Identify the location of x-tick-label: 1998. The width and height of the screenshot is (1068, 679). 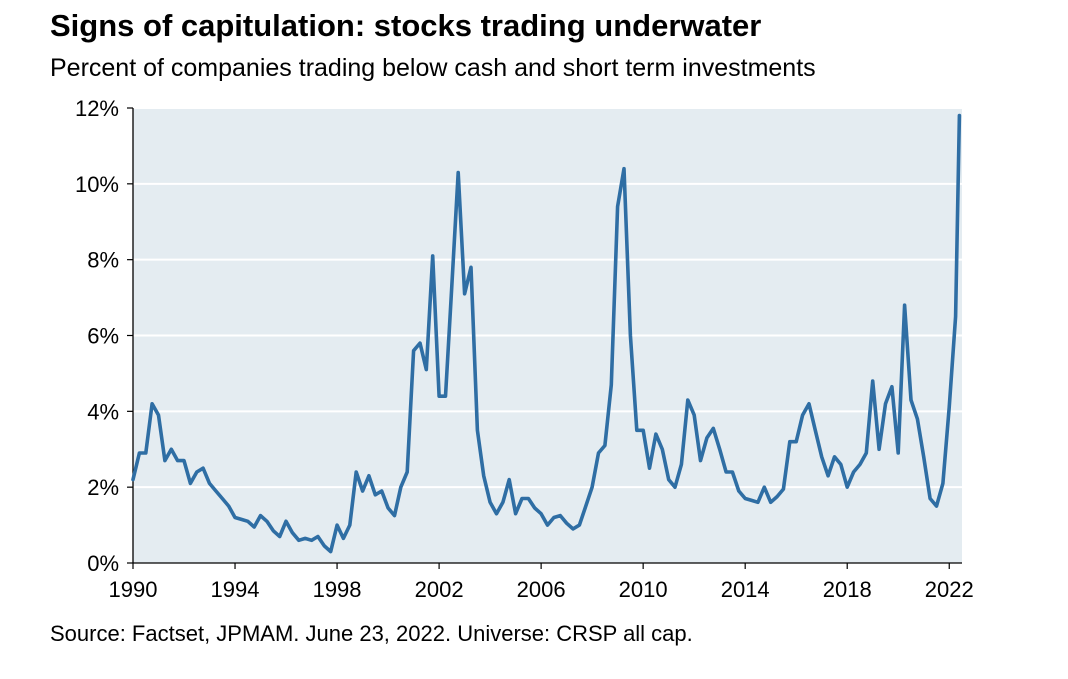
(337, 589).